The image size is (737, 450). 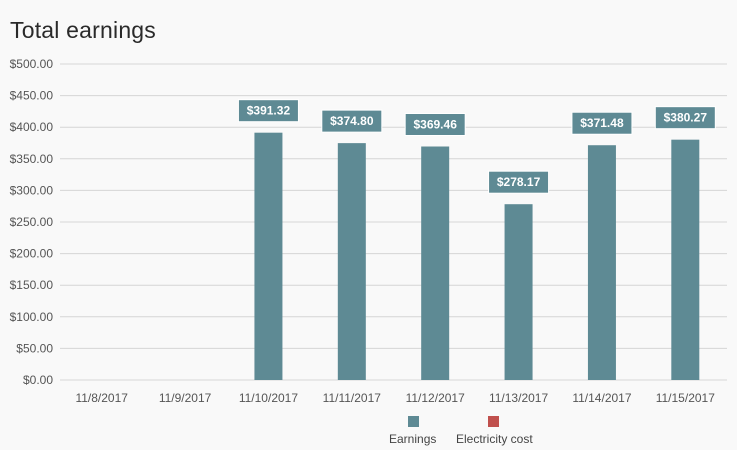 What do you see at coordinates (493, 421) in the screenshot?
I see `legend-swatch-electricity` at bounding box center [493, 421].